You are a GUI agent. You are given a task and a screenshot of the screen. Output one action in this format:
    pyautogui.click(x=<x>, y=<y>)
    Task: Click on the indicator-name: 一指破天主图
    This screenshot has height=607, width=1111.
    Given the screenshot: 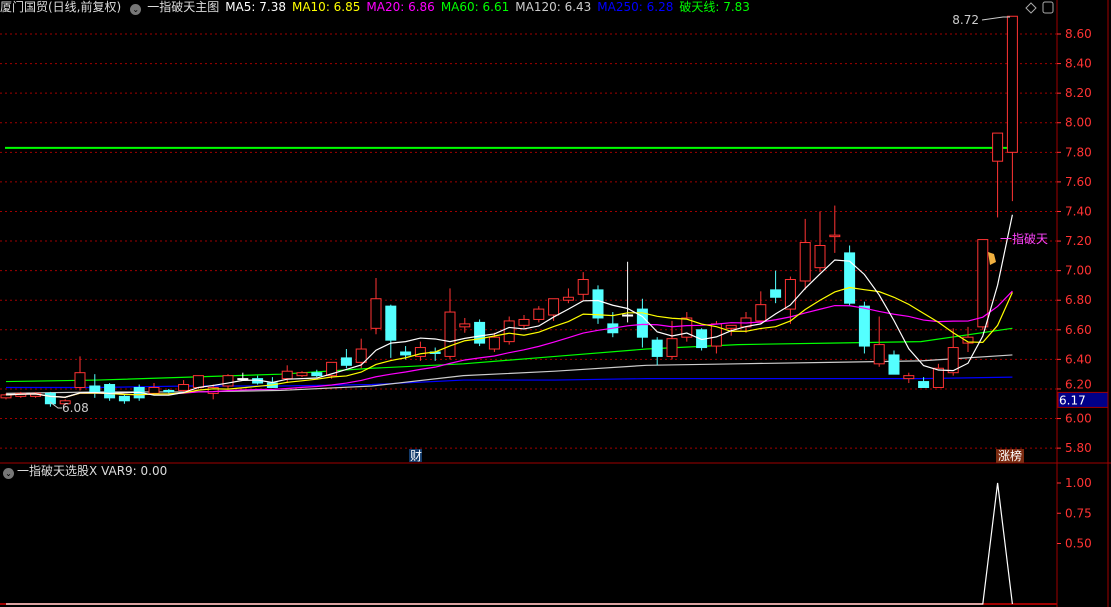 What is the action you would take?
    pyautogui.click(x=183, y=7)
    